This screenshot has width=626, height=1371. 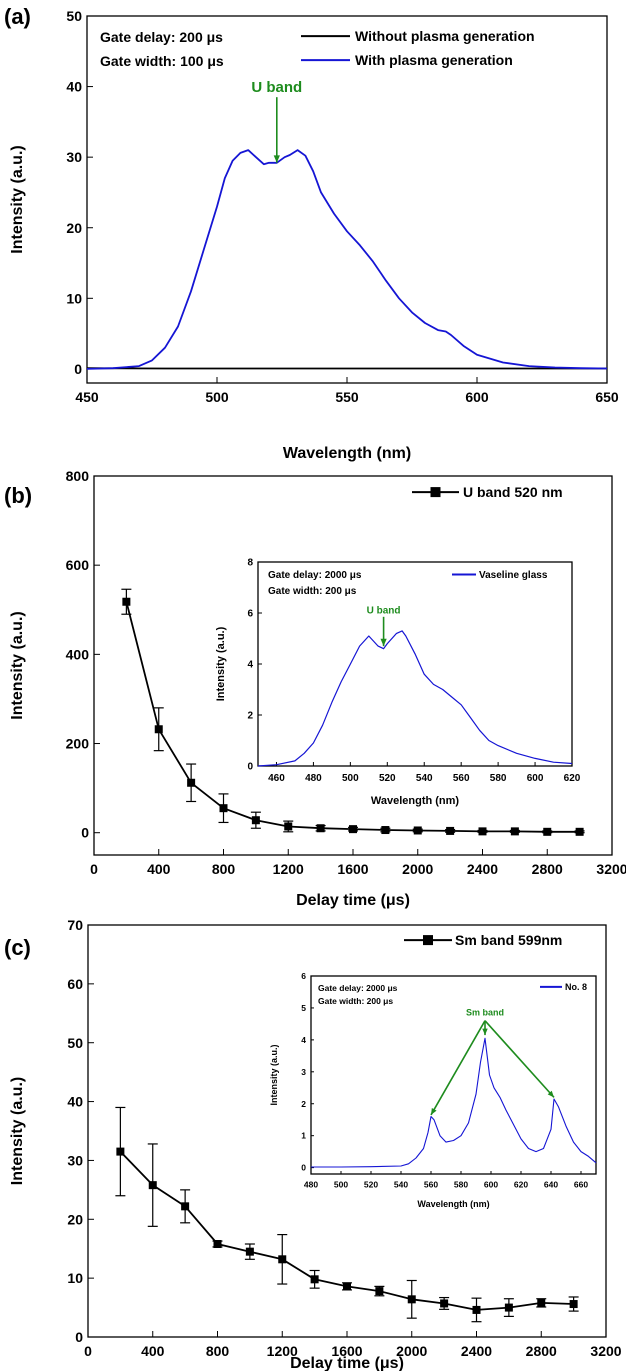 What do you see at coordinates (75, 1043) in the screenshot?
I see `panel-c-y-tick-label: 50` at bounding box center [75, 1043].